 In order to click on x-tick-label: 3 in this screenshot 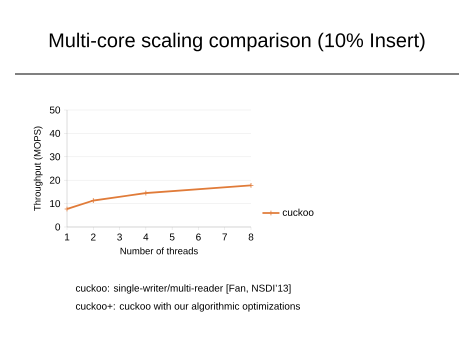, I will do `click(119, 237)`.